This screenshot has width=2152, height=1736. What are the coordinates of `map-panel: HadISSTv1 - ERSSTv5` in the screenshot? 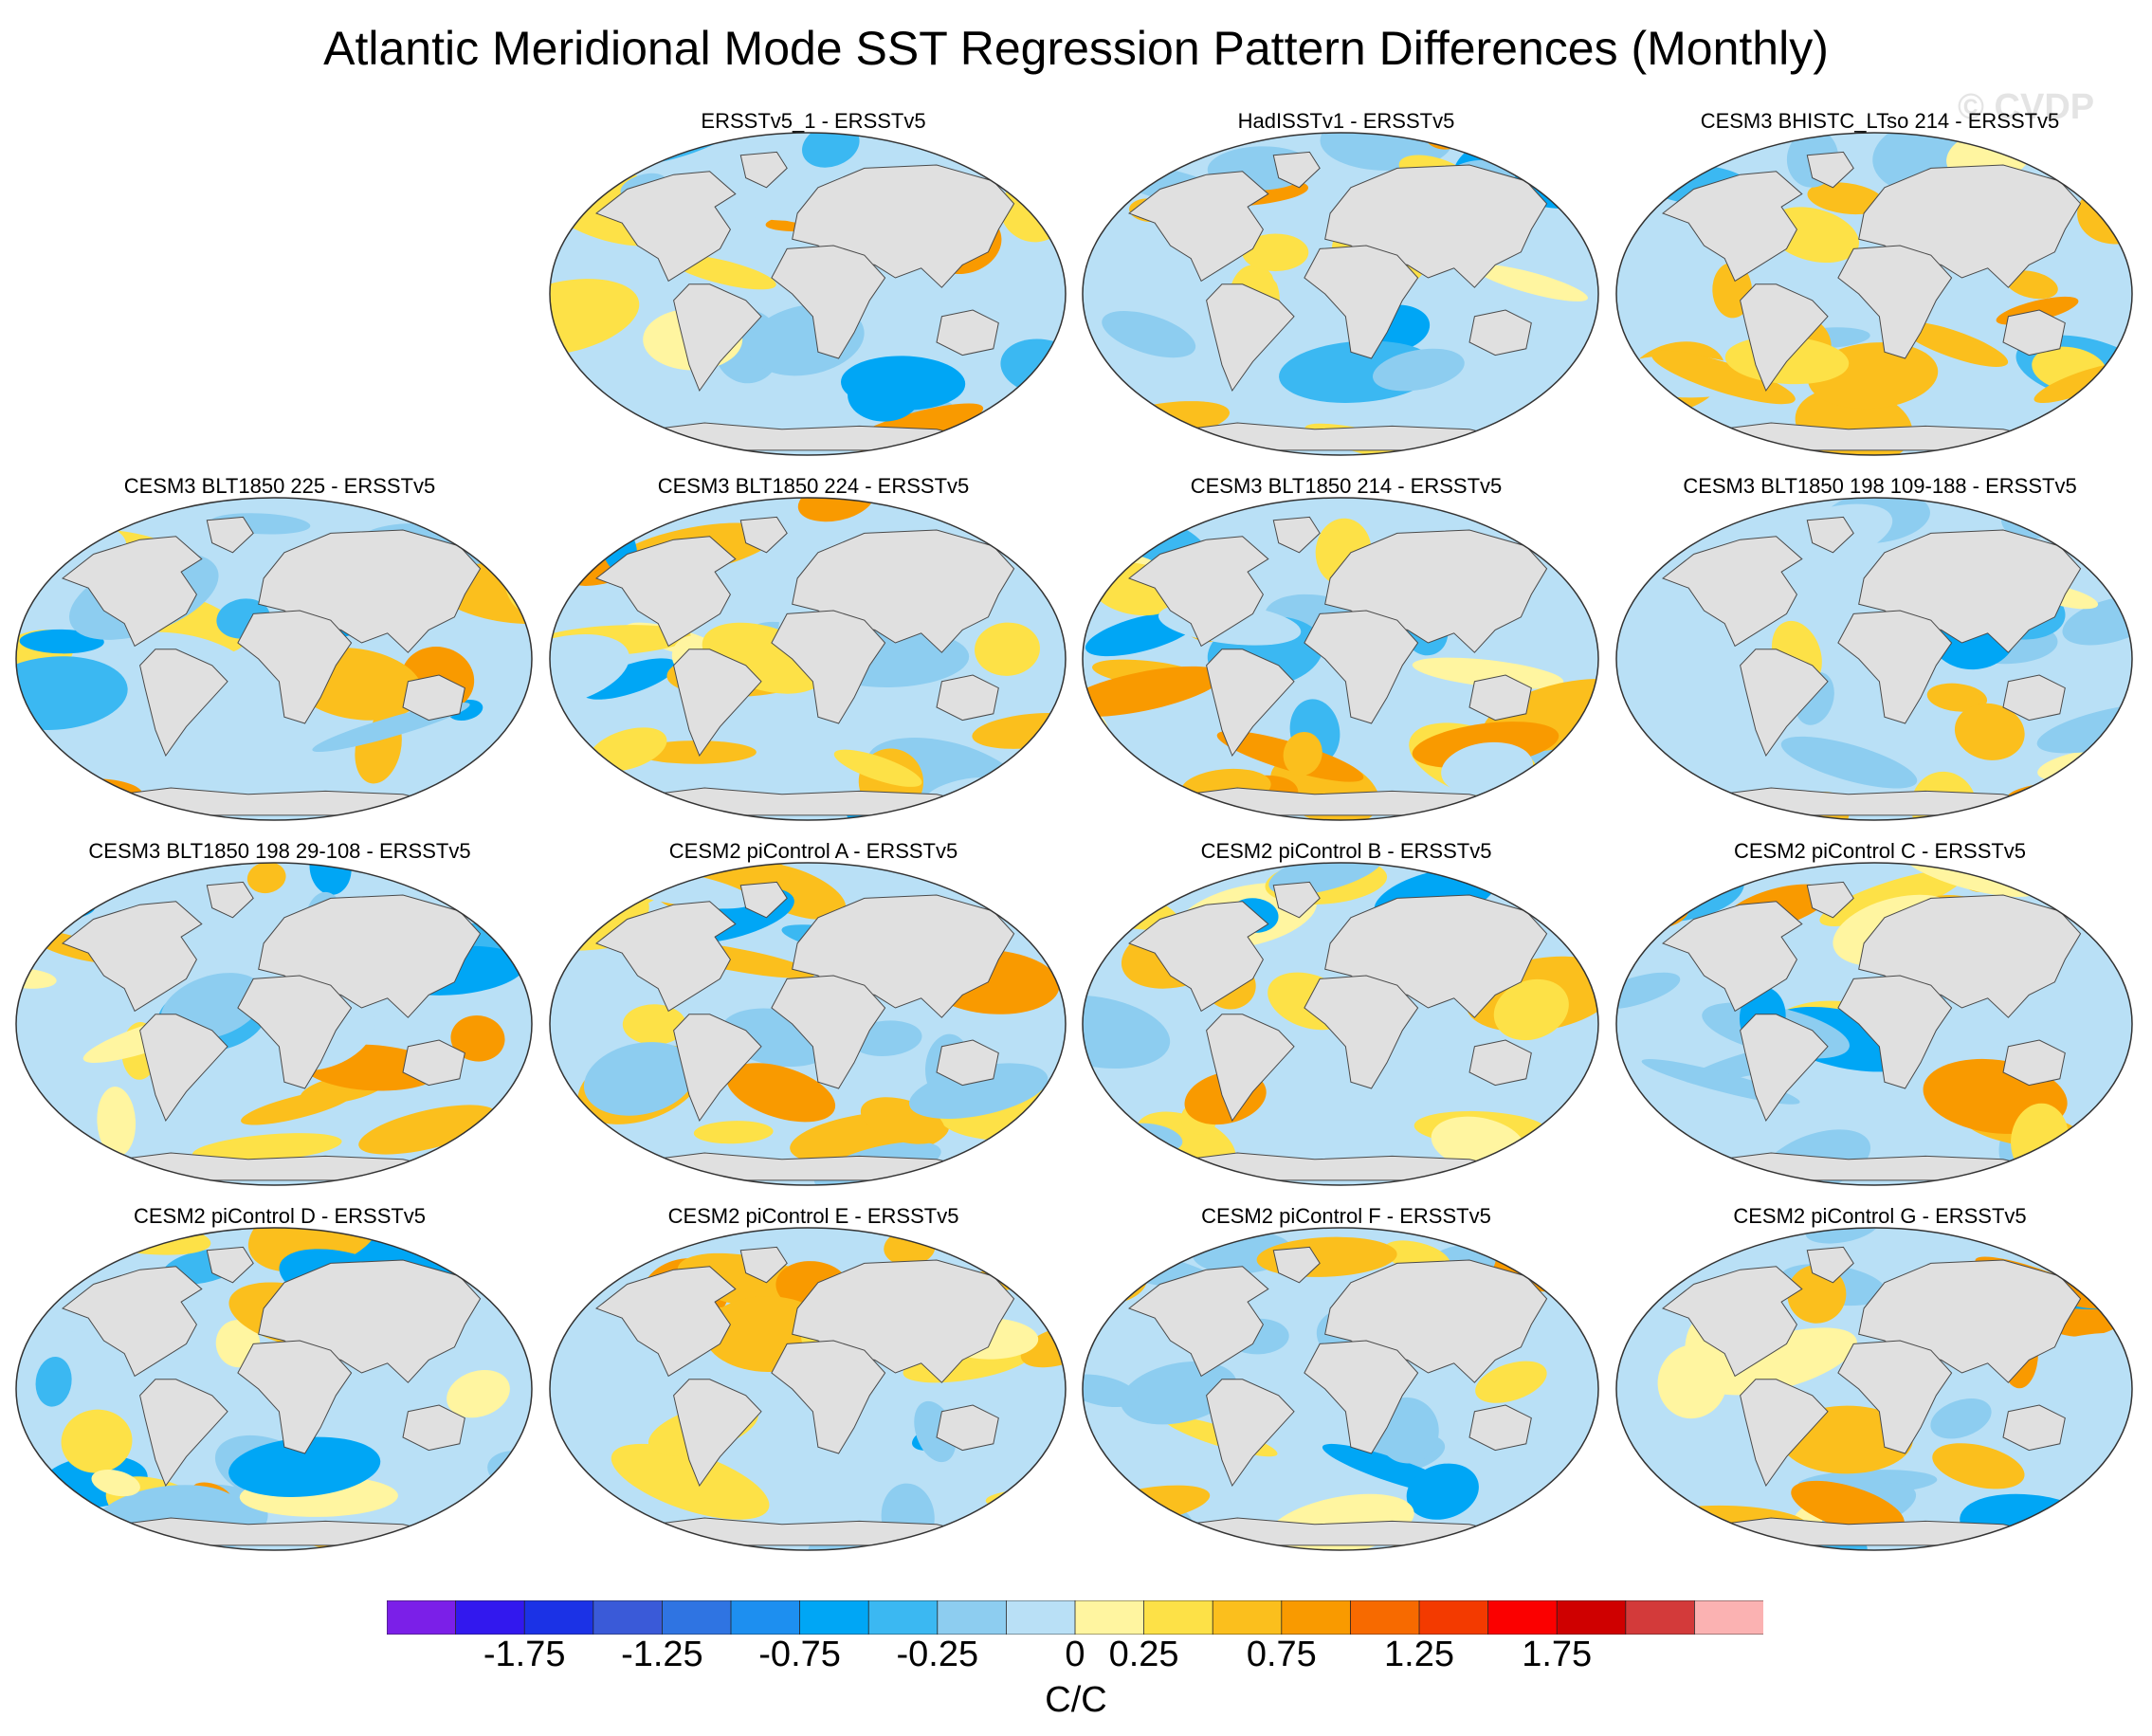 It's located at (1347, 294).